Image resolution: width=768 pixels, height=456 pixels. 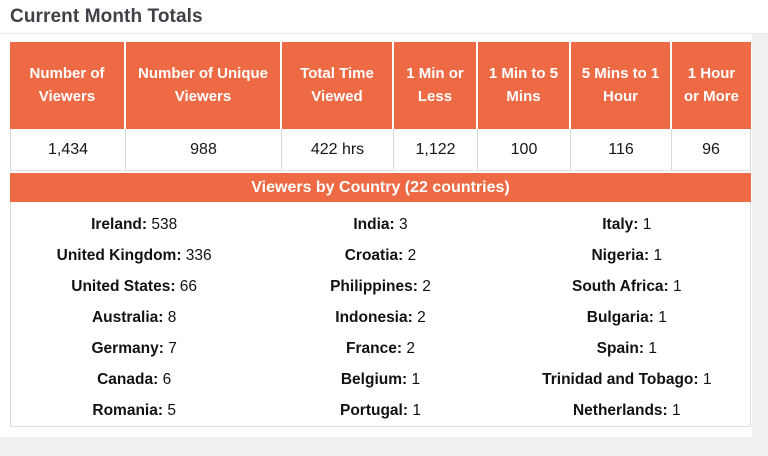 I want to click on country-label: Canada:, so click(x=128, y=379).